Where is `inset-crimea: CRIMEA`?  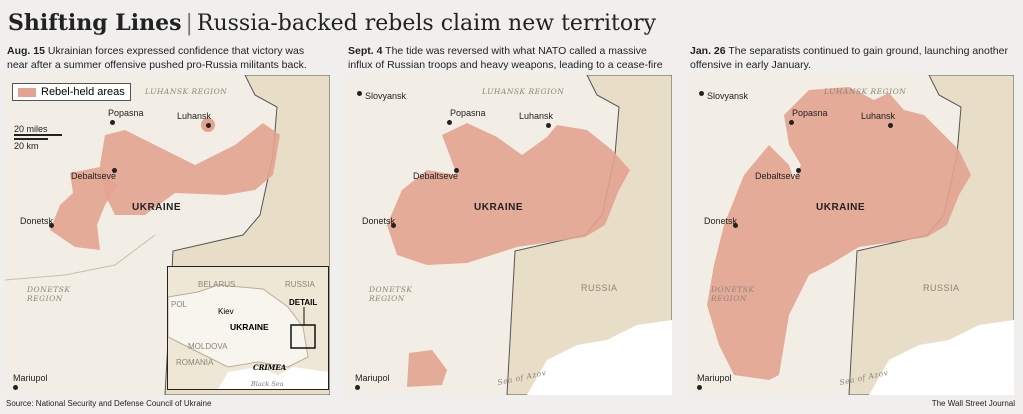
inset-crimea: CRIMEA is located at coordinates (270, 367).